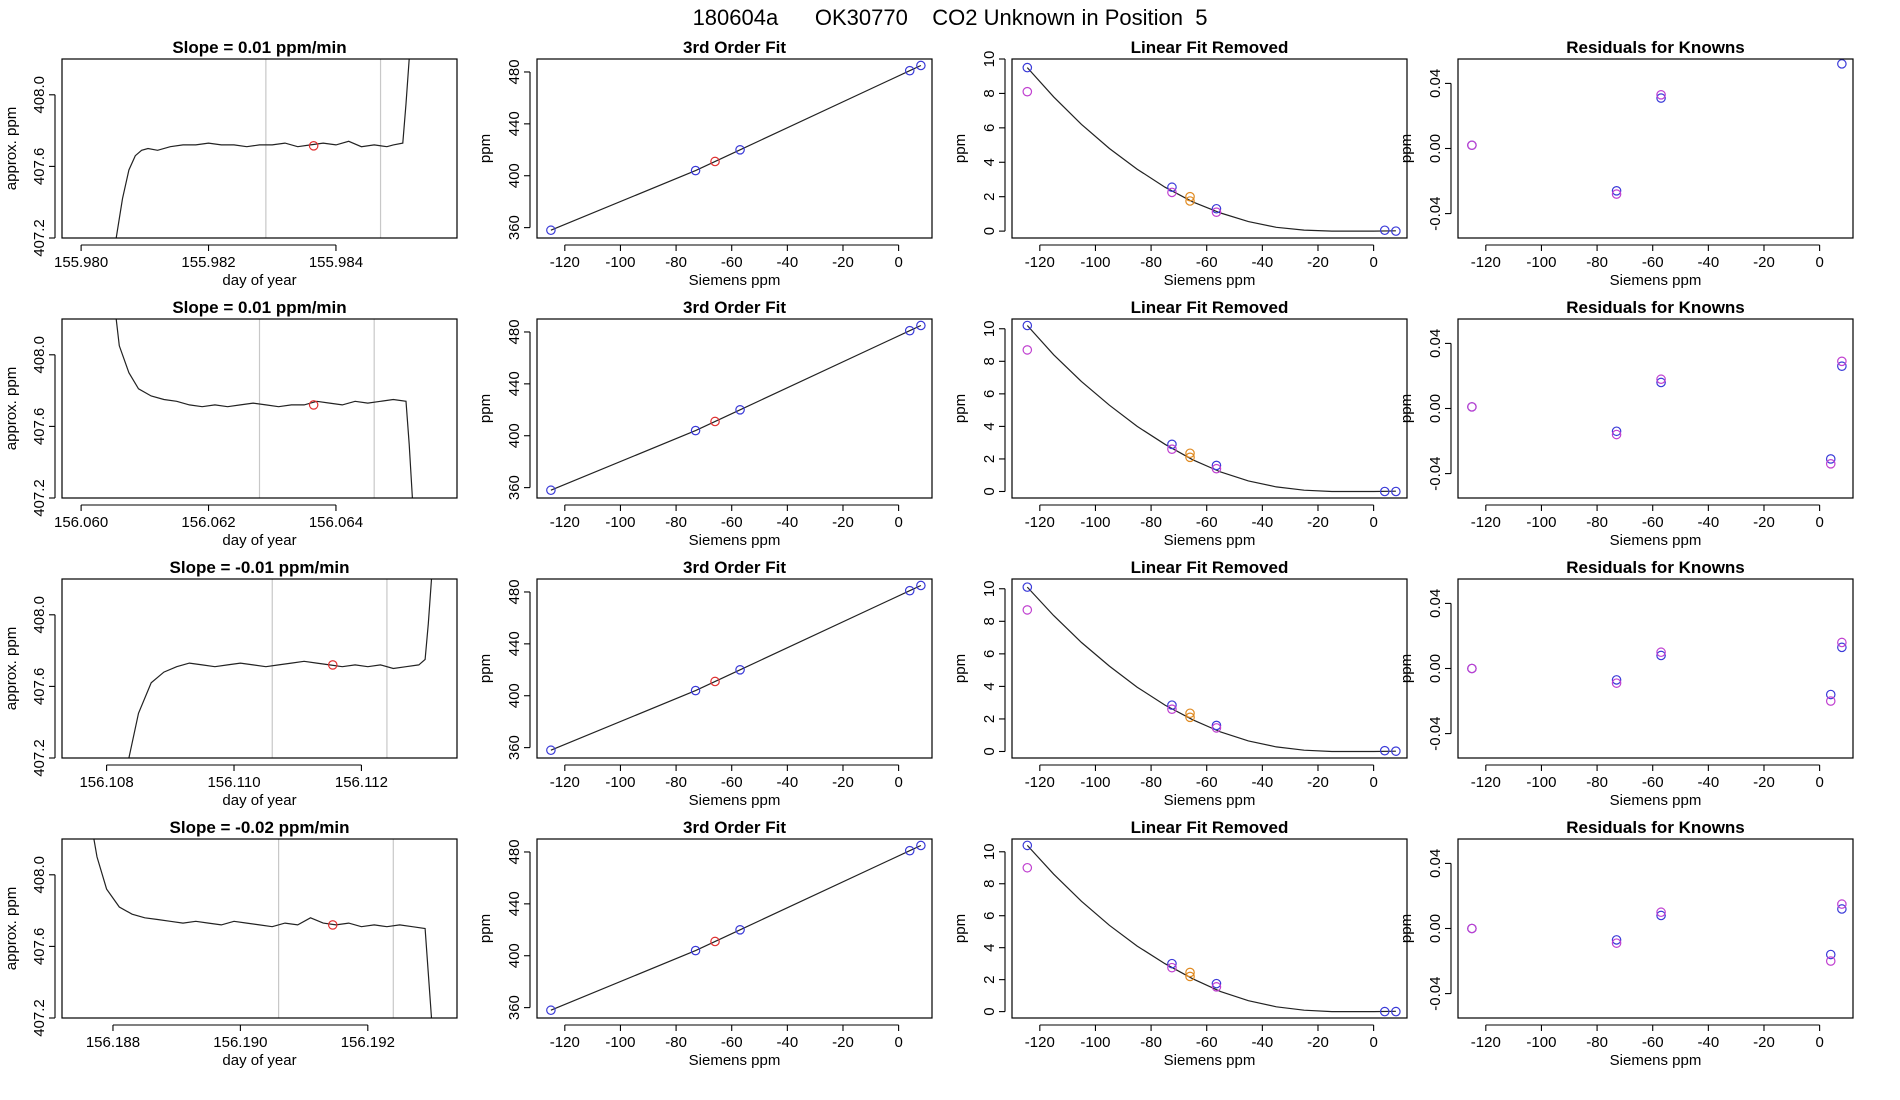  What do you see at coordinates (81, 522) in the screenshot?
I see `x-tick-label: 156.060` at bounding box center [81, 522].